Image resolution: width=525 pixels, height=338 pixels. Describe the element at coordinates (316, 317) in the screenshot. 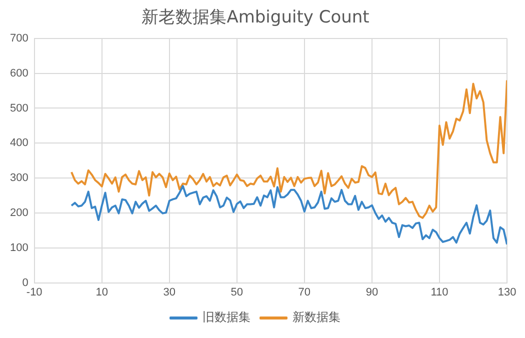

I see `legend-label: 新数据集` at that location.